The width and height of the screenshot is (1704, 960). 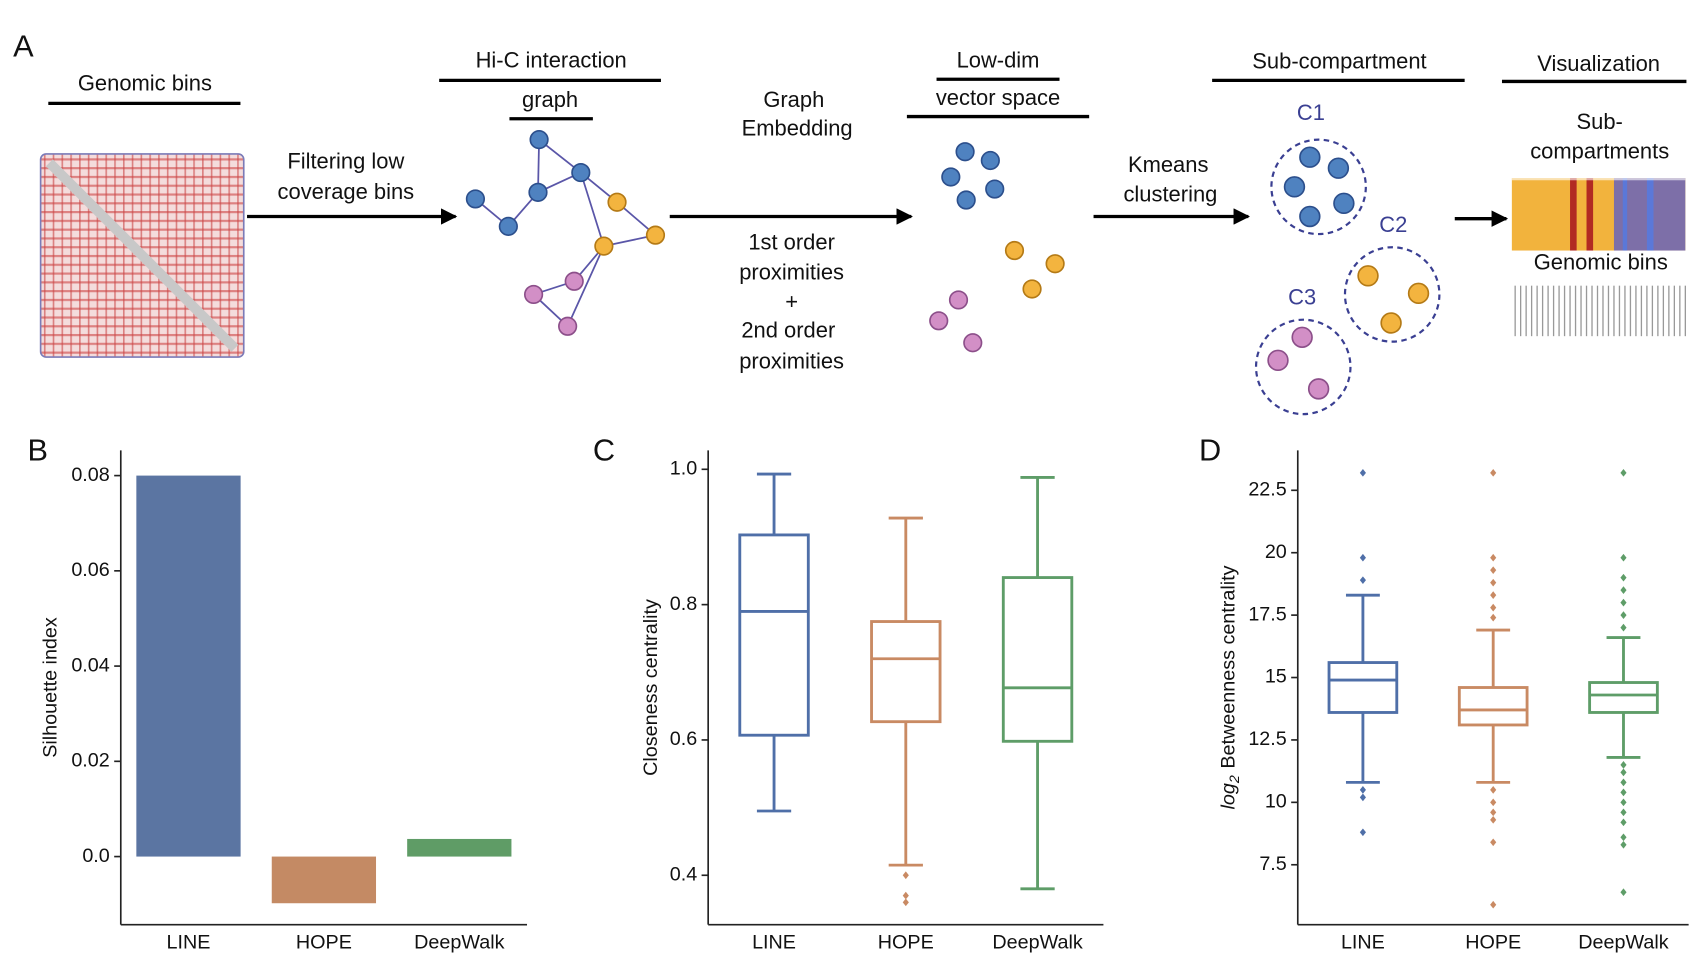 What do you see at coordinates (142, 255) in the screenshot?
I see `heatmap` at bounding box center [142, 255].